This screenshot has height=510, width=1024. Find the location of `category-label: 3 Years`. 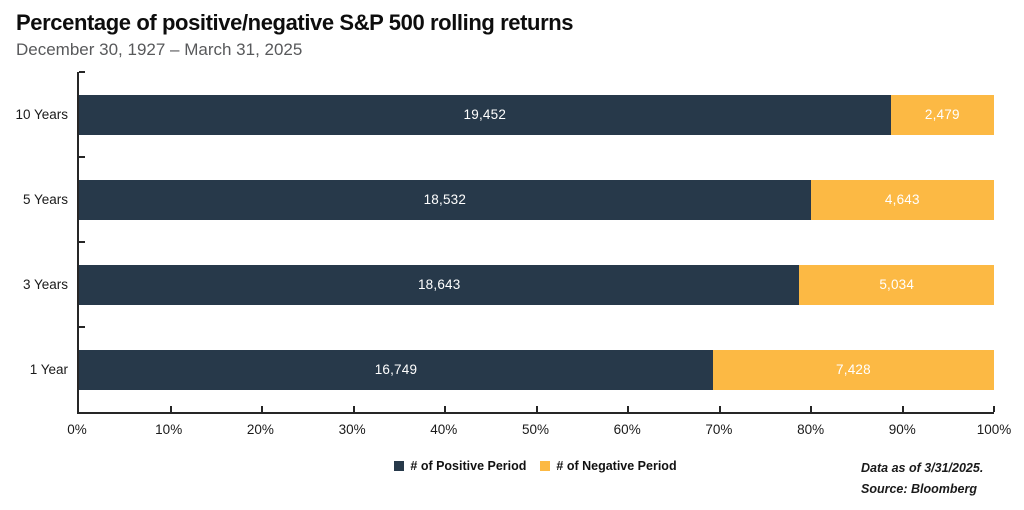

category-label: 3 Years is located at coordinates (45, 284).